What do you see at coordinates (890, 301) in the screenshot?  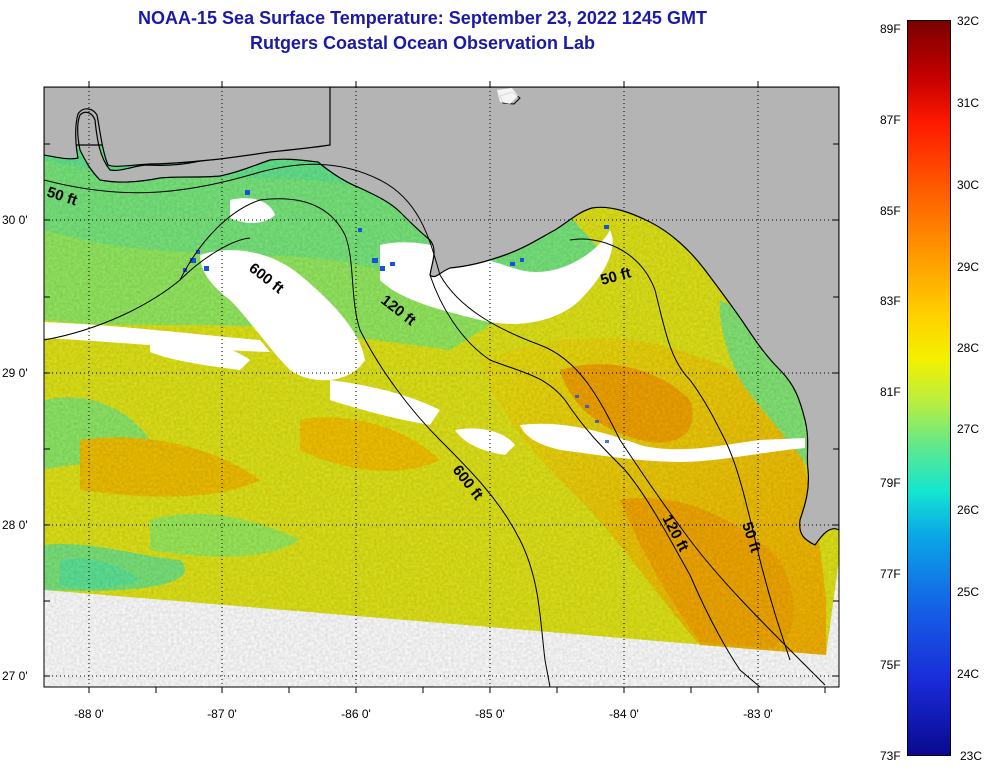 I see `colorbar-label-83f: 83F` at bounding box center [890, 301].